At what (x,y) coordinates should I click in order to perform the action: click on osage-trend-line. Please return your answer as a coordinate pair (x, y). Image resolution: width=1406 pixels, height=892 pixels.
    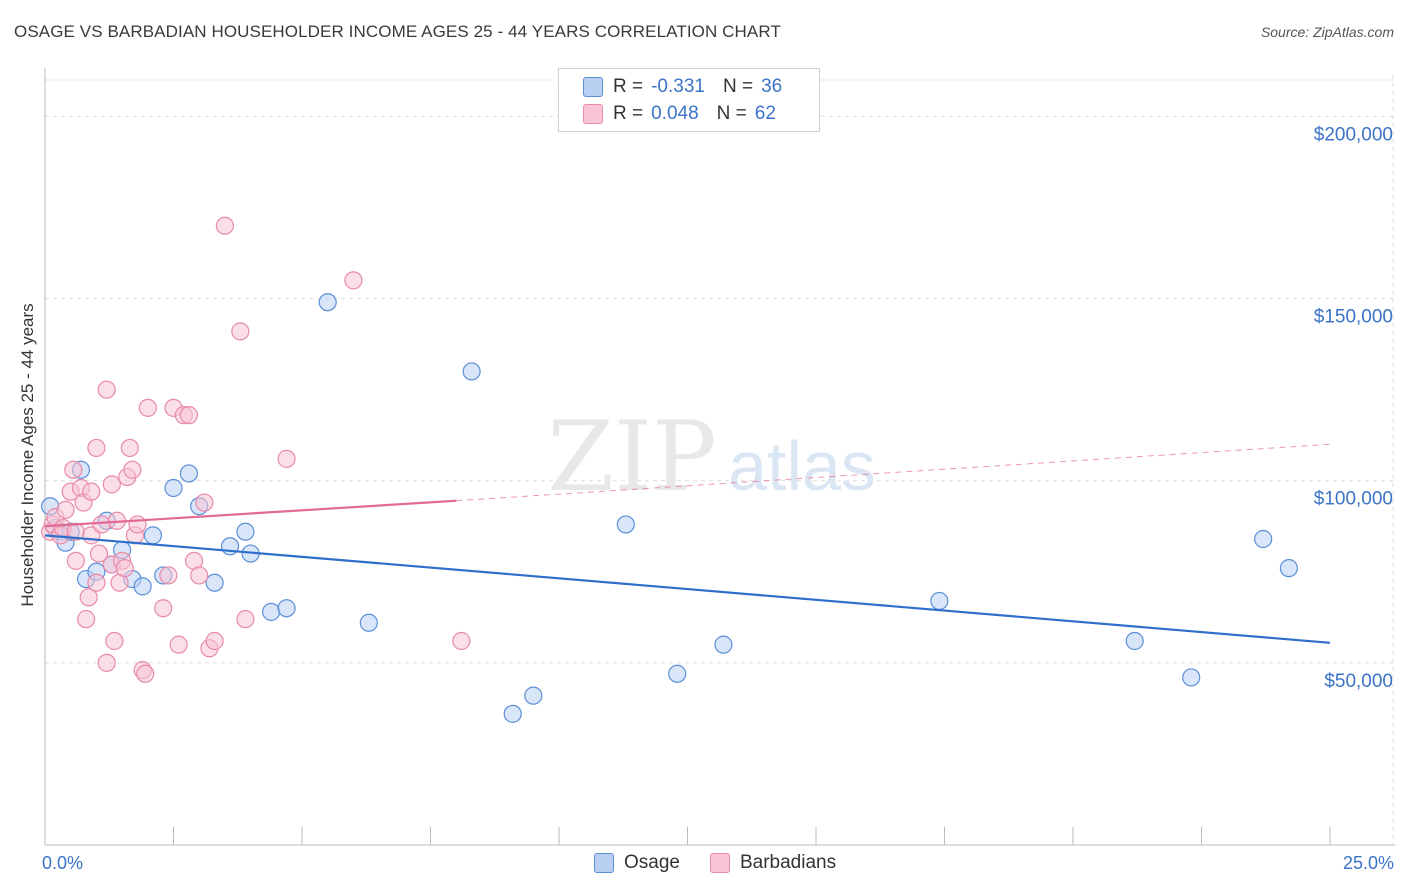
    Looking at the image, I should click on (687, 589).